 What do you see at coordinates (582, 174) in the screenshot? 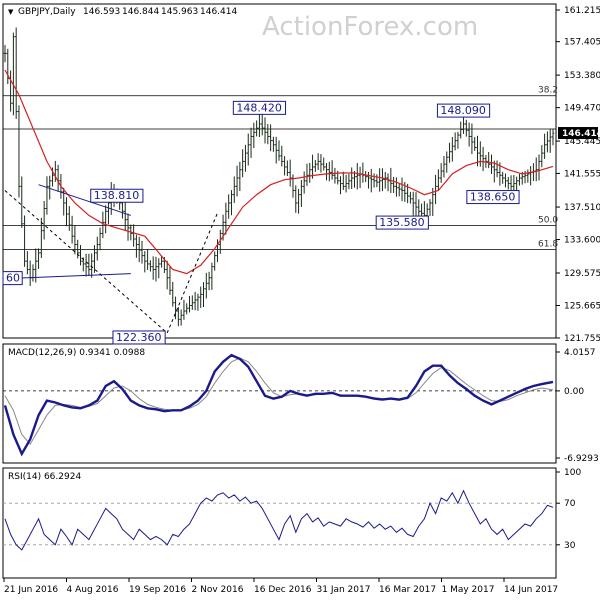
I see `price-y-tick-label: 141.555` at bounding box center [582, 174].